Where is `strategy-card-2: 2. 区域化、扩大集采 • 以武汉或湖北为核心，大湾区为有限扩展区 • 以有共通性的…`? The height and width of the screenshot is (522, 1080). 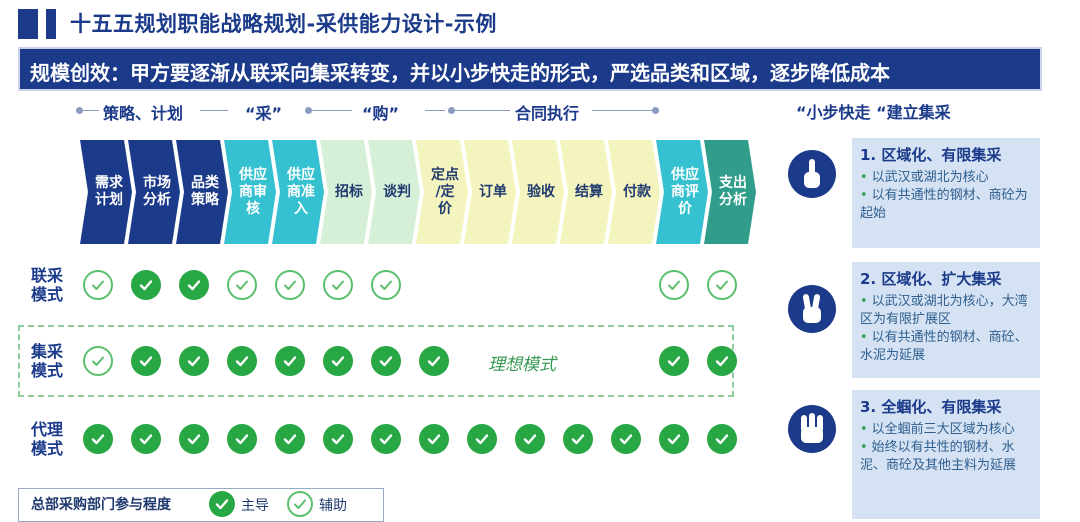
strategy-card-2: 2. 区域化、扩大集采 • 以武汉或湖北为核心，大湾区为有限扩展区 • 以有共通性的… is located at coordinates (946, 320).